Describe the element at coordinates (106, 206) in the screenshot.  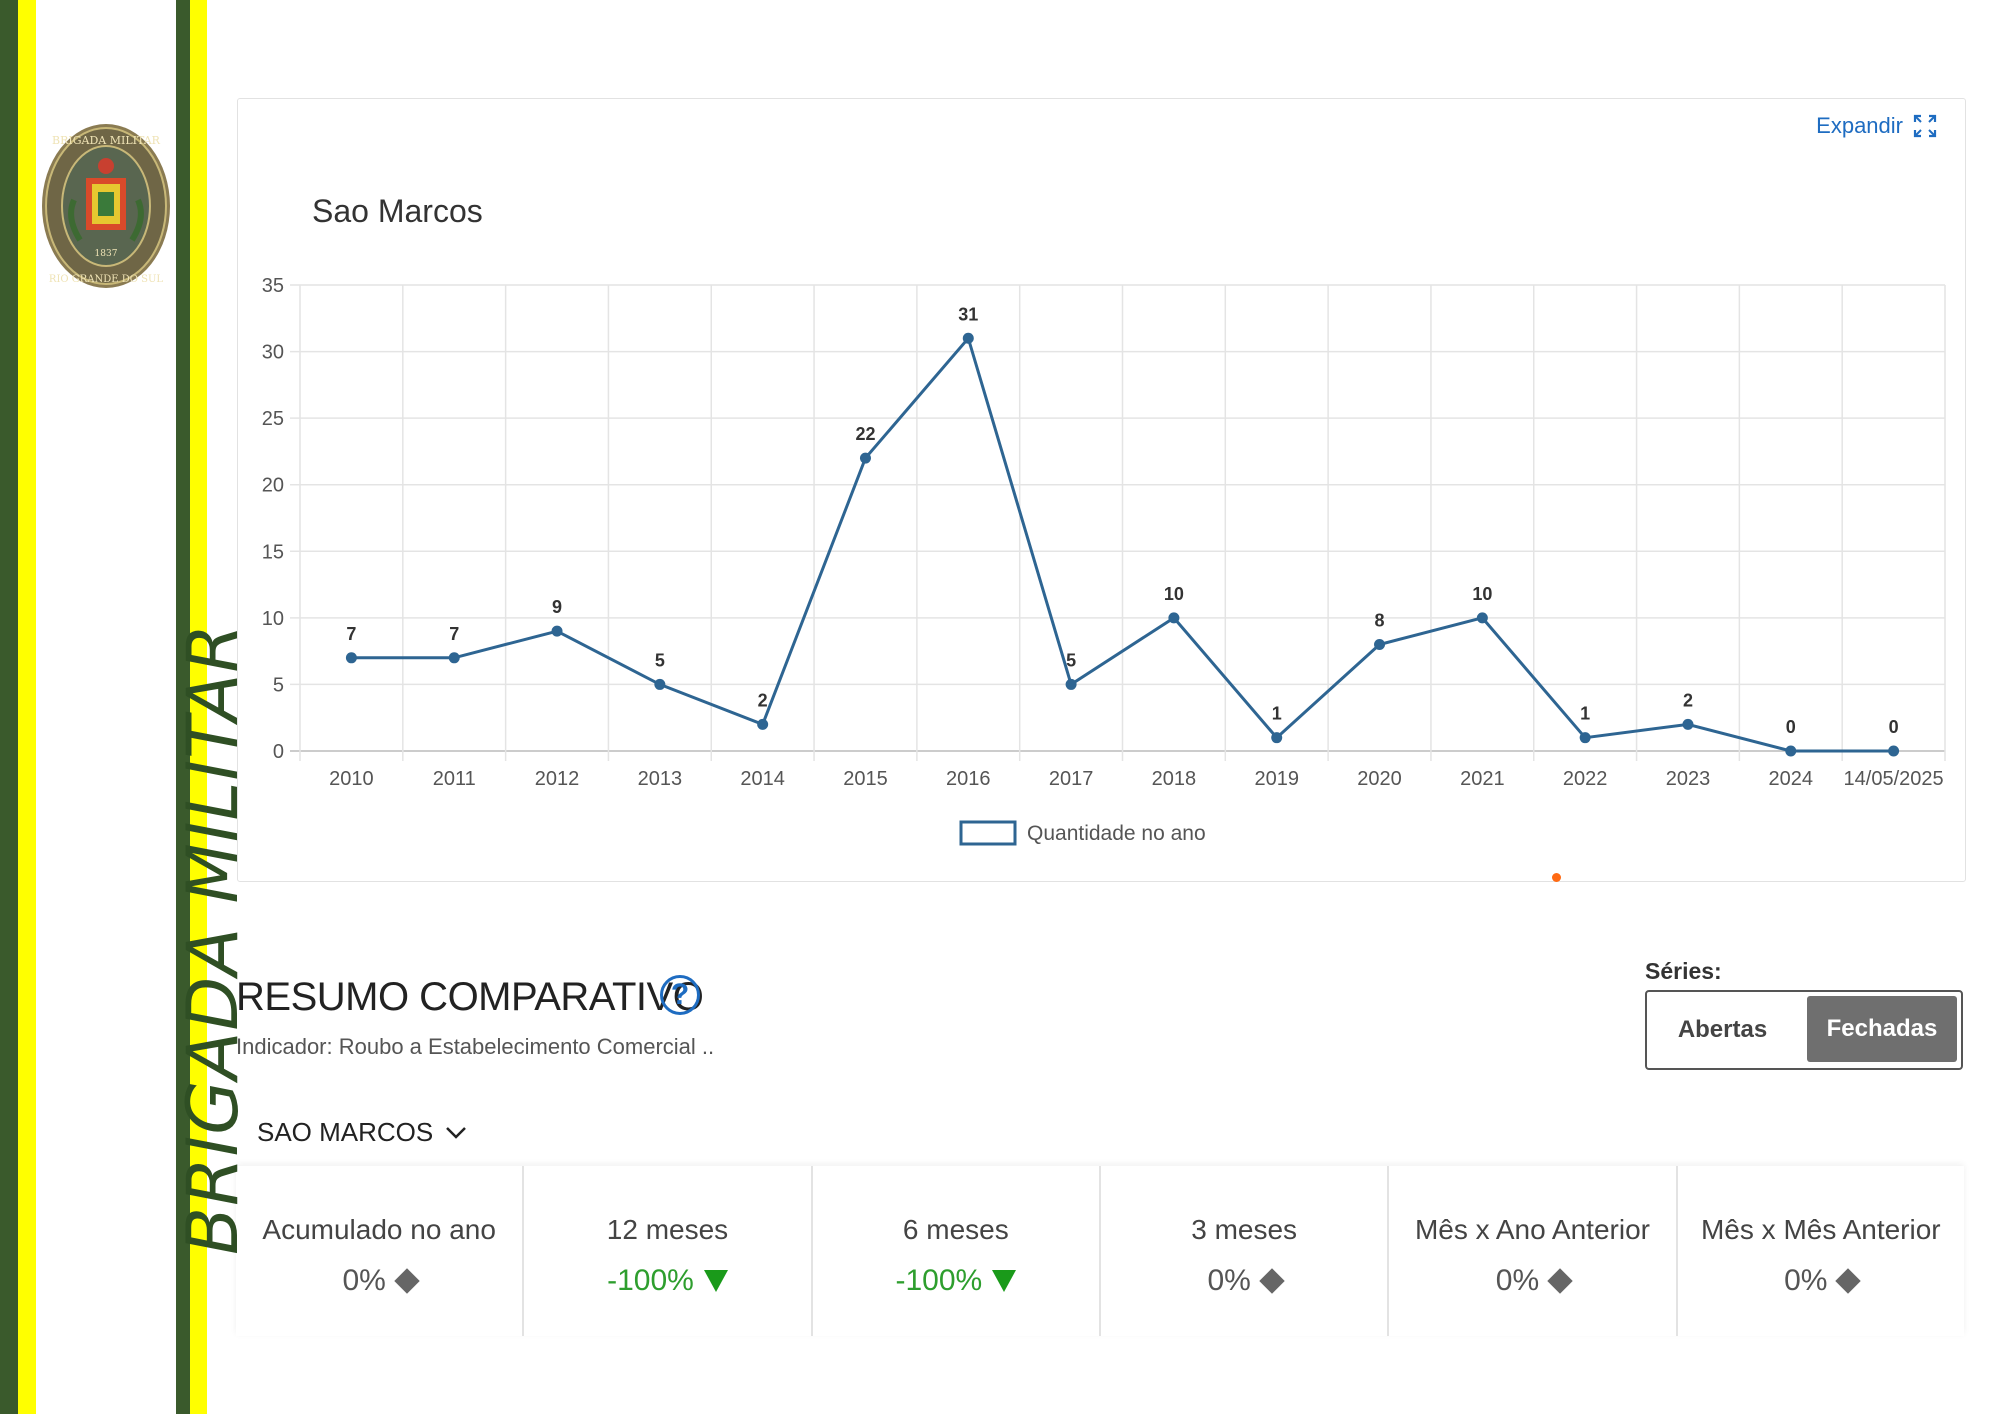
I see `brigada-emblem-icon: BRIGADA MILITAR RIO GRANDE DO SUL 1837` at that location.